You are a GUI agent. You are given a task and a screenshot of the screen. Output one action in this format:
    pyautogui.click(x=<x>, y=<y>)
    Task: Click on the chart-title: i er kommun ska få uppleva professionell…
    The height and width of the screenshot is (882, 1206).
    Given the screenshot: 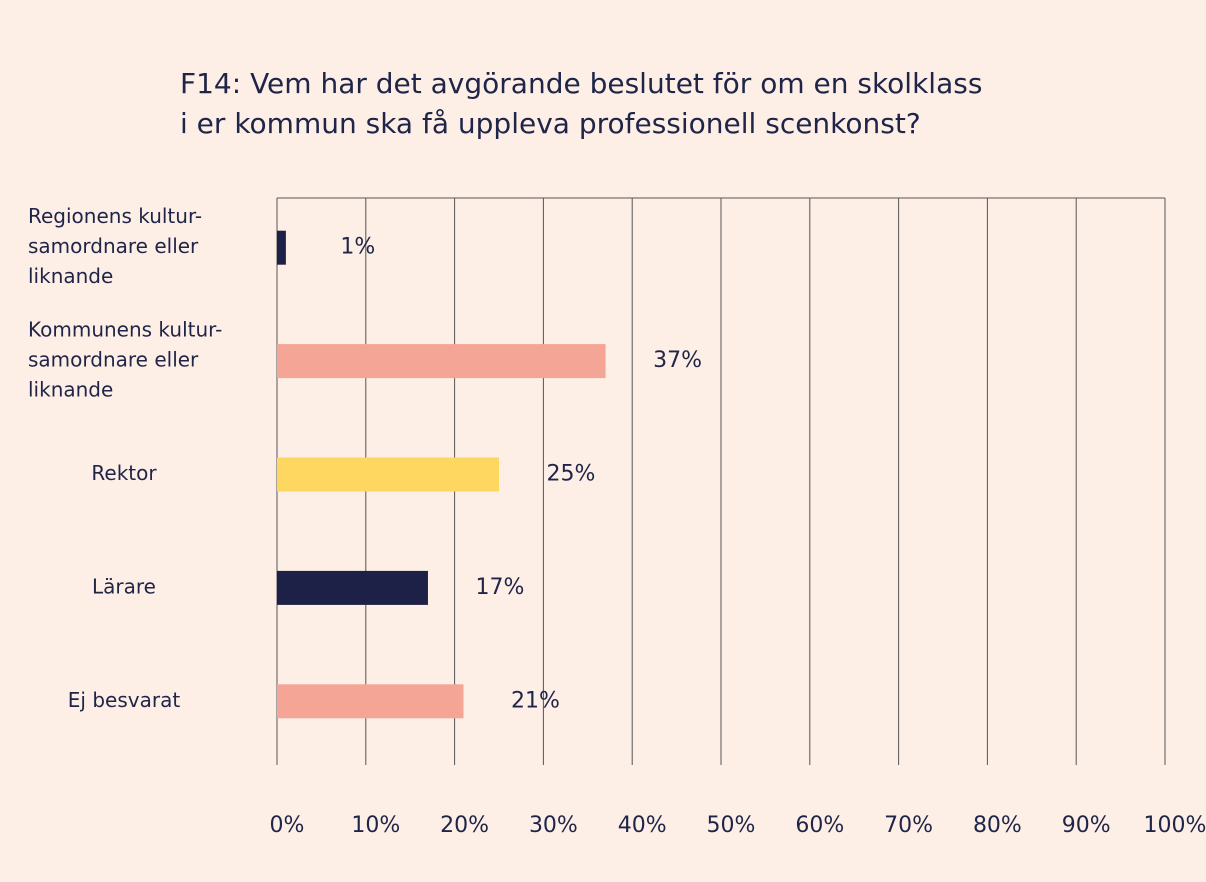 What is the action you would take?
    pyautogui.click(x=550, y=123)
    